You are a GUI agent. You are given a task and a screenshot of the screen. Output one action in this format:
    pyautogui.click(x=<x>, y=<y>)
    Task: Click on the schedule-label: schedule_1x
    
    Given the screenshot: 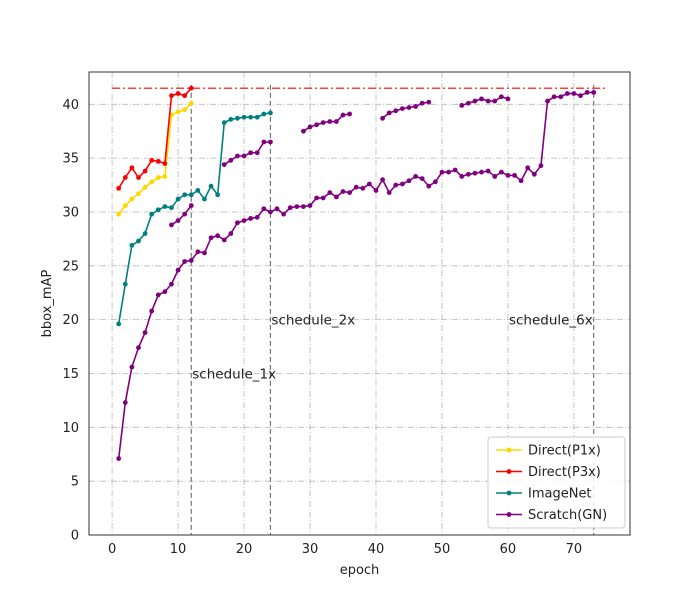 What is the action you would take?
    pyautogui.click(x=234, y=374)
    